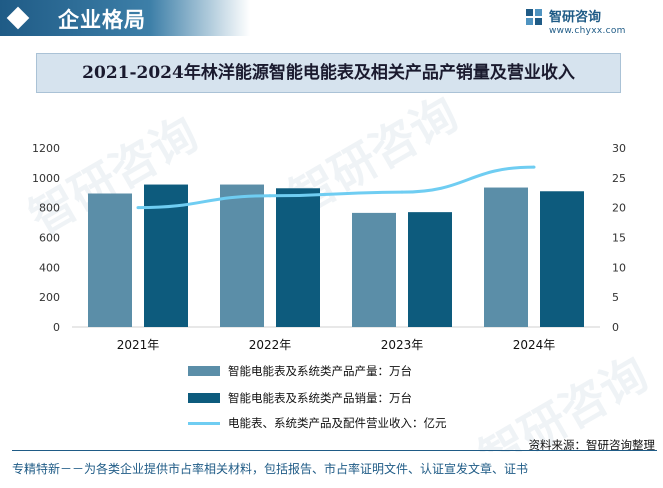 This screenshot has height=488, width=663. I want to click on y-right-tick-label: 0, so click(615, 327).